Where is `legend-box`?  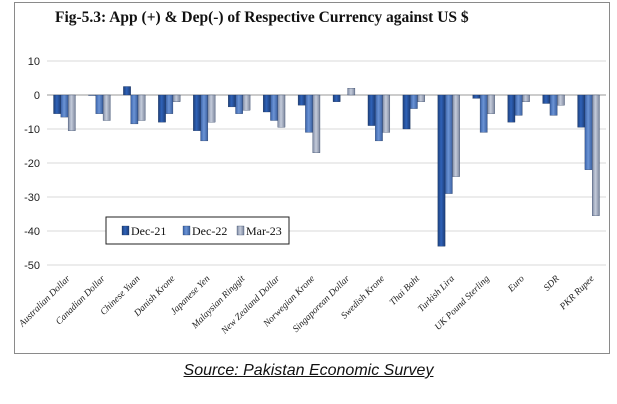
legend-box is located at coordinates (197, 230).